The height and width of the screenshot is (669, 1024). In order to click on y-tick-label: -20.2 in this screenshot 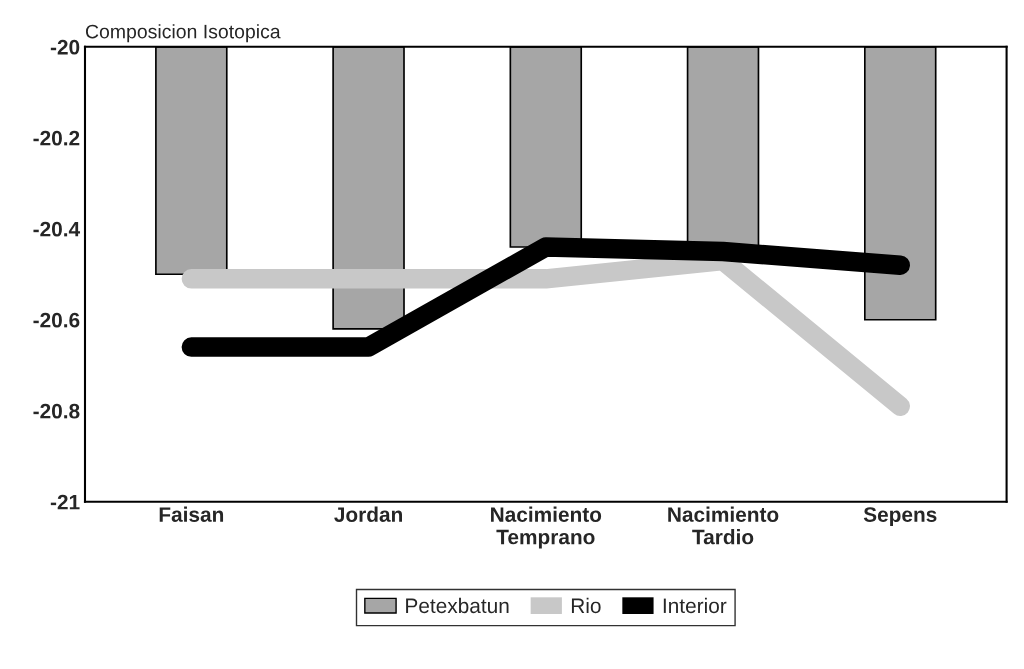, I will do `click(56, 138)`.